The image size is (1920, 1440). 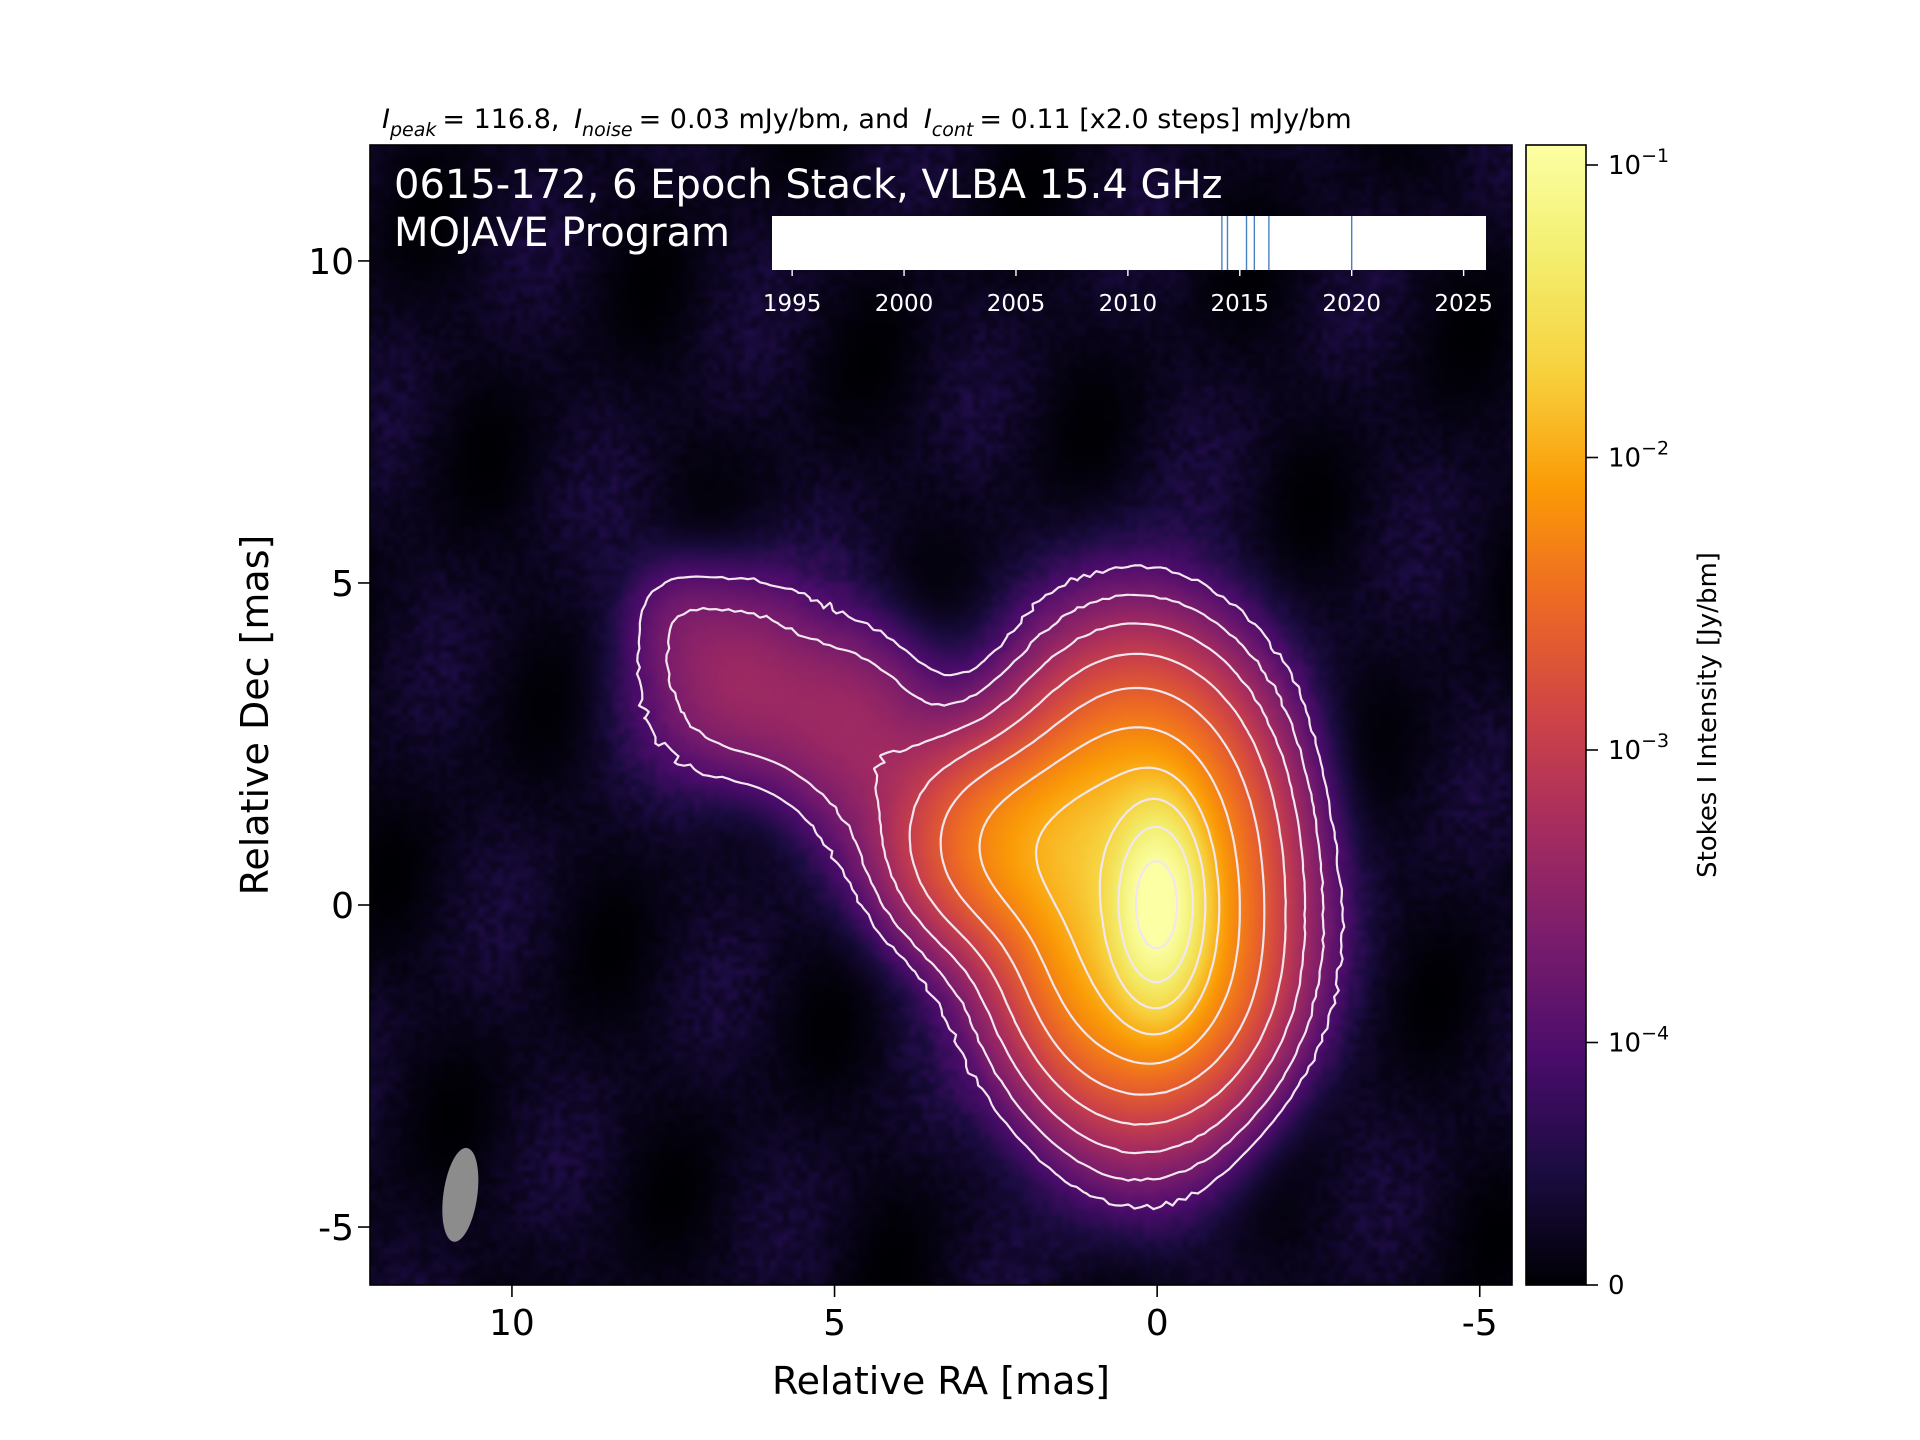 What do you see at coordinates (1638, 748) in the screenshot?
I see `colorbar-tick-label: 10⁻³` at bounding box center [1638, 748].